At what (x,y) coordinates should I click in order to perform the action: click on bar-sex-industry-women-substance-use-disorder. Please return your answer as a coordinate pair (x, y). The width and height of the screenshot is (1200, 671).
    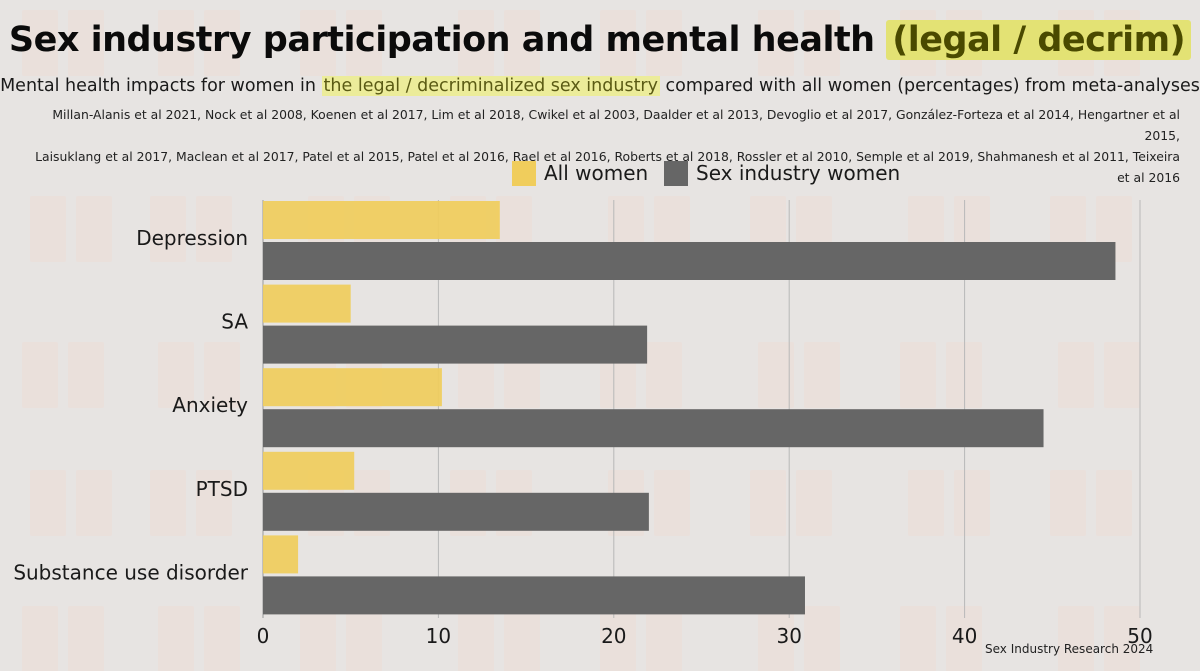
    Looking at the image, I should click on (534, 595).